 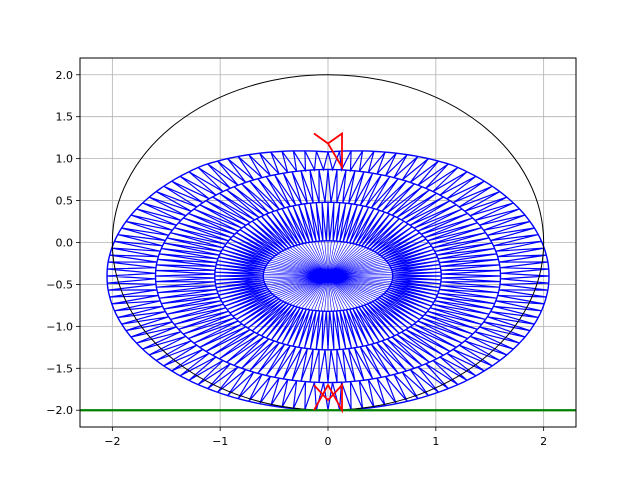 What do you see at coordinates (543, 441) in the screenshot?
I see `x-tick-label: 2` at bounding box center [543, 441].